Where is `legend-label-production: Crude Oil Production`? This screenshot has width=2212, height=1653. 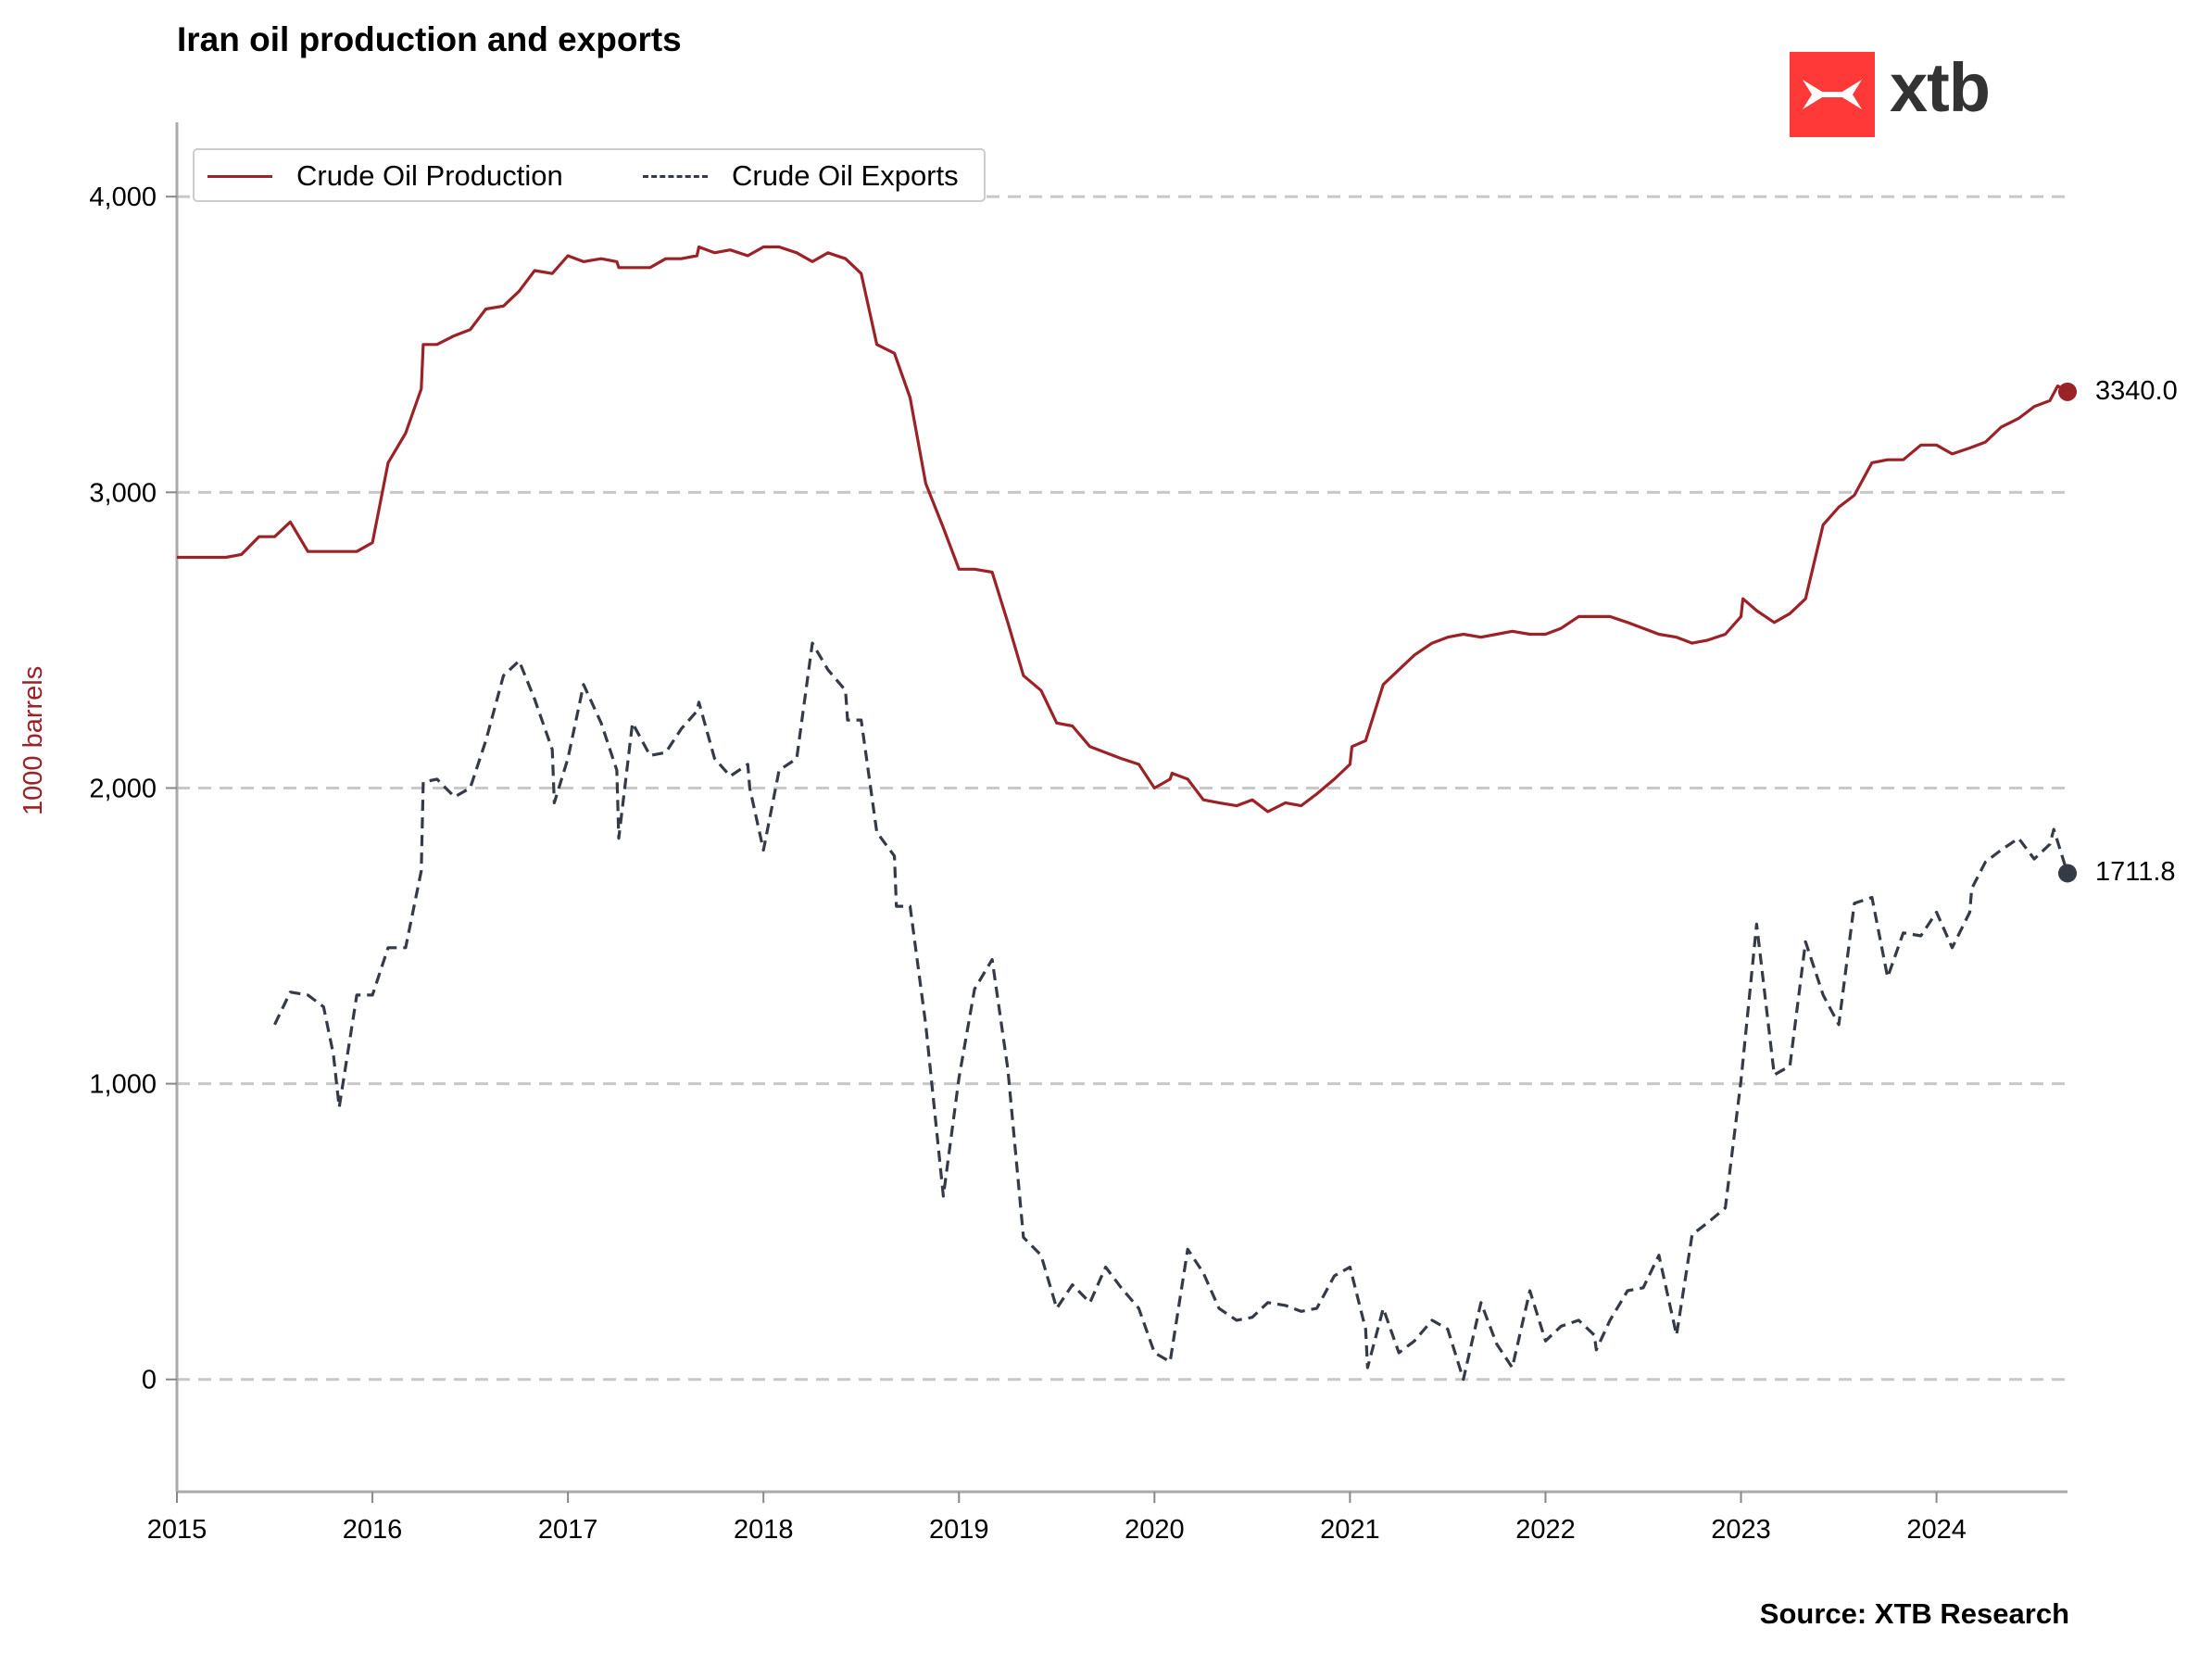 legend-label-production: Crude Oil Production is located at coordinates (430, 175).